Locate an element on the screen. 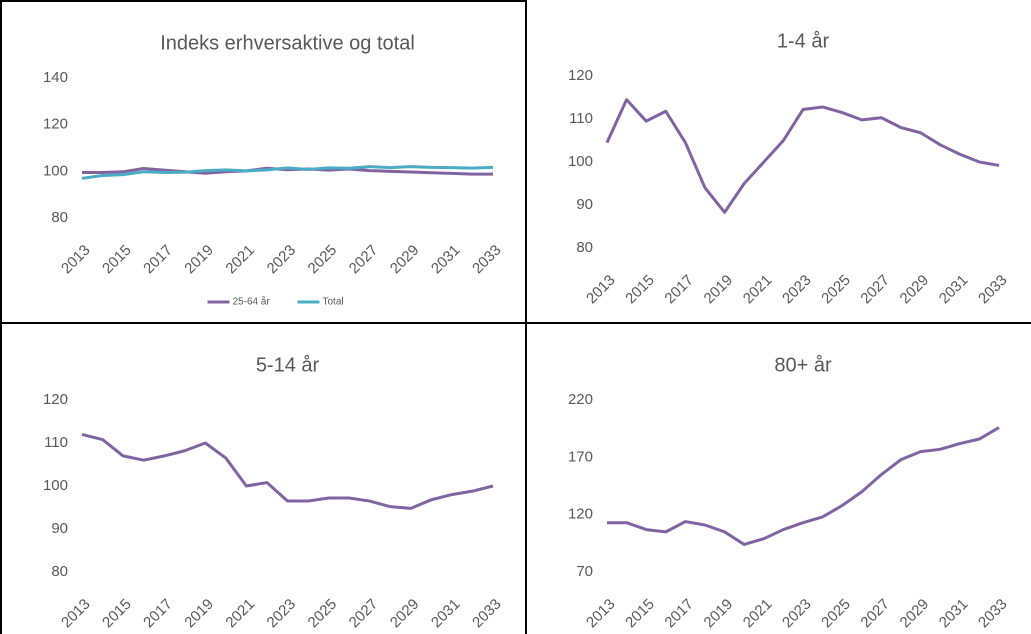 The image size is (1031, 634). y-tick-label: 220 is located at coordinates (580, 399).